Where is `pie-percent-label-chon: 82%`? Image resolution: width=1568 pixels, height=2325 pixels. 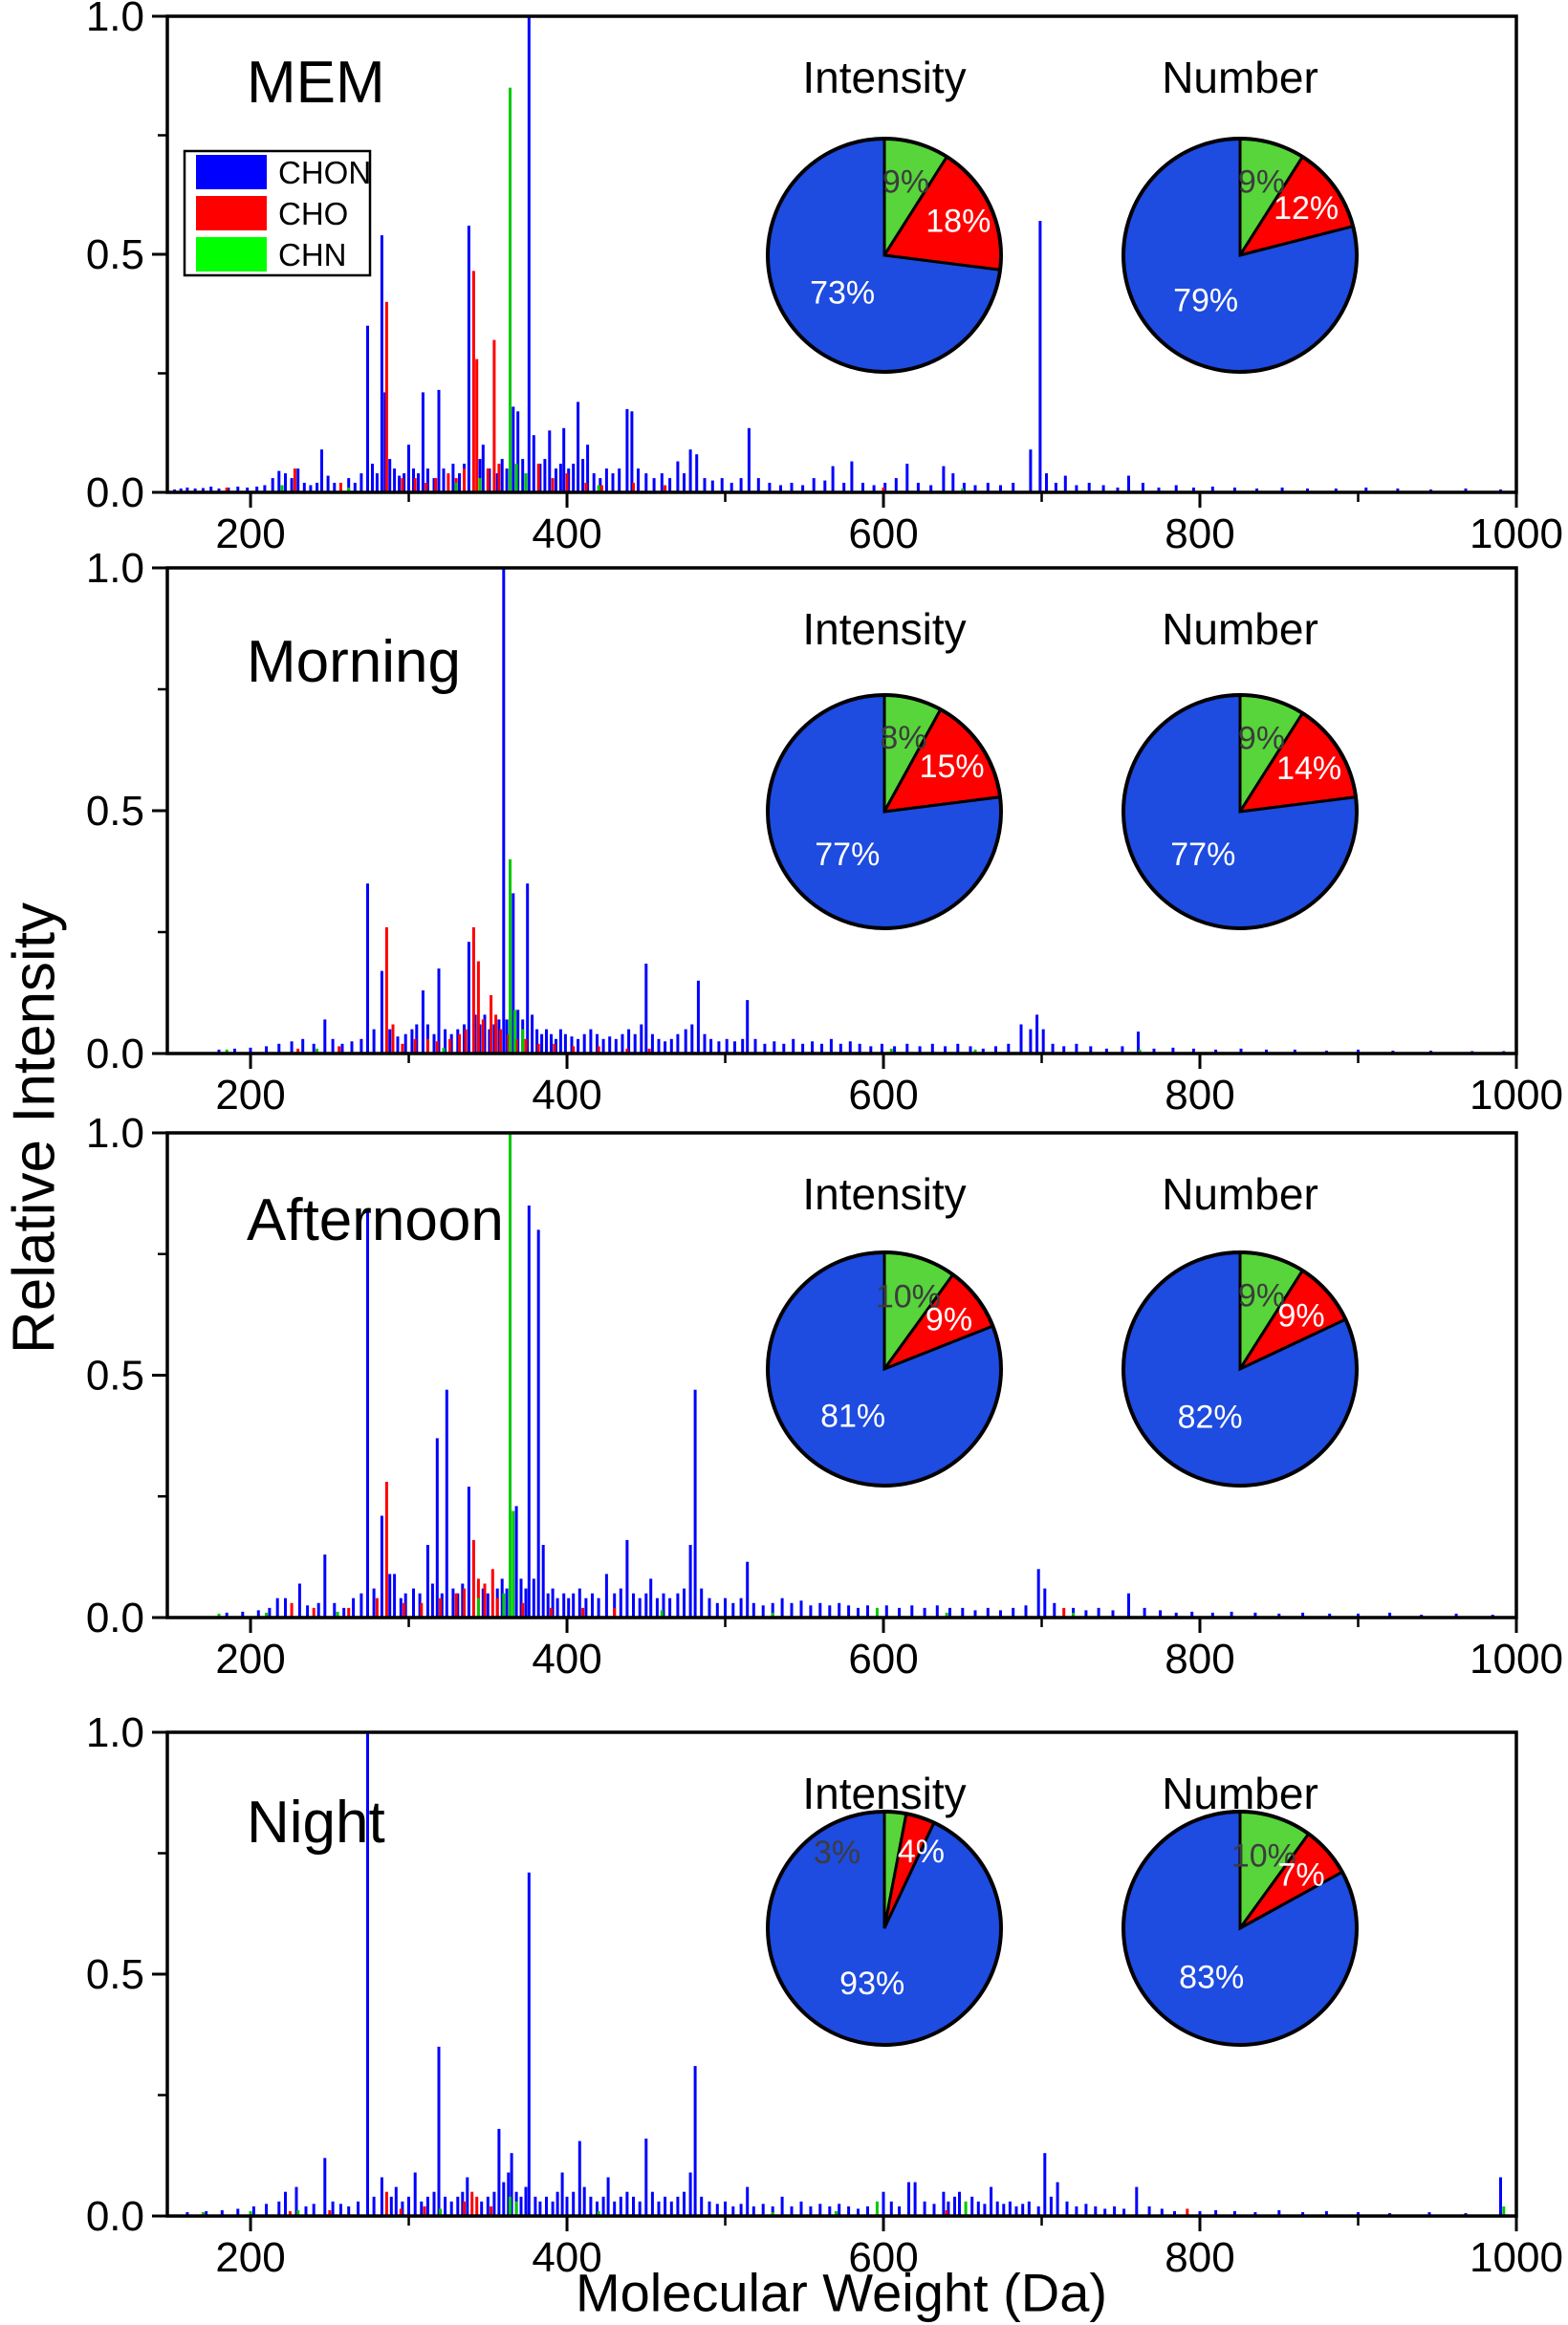
pie-percent-label-chon: 82% is located at coordinates (1210, 1417).